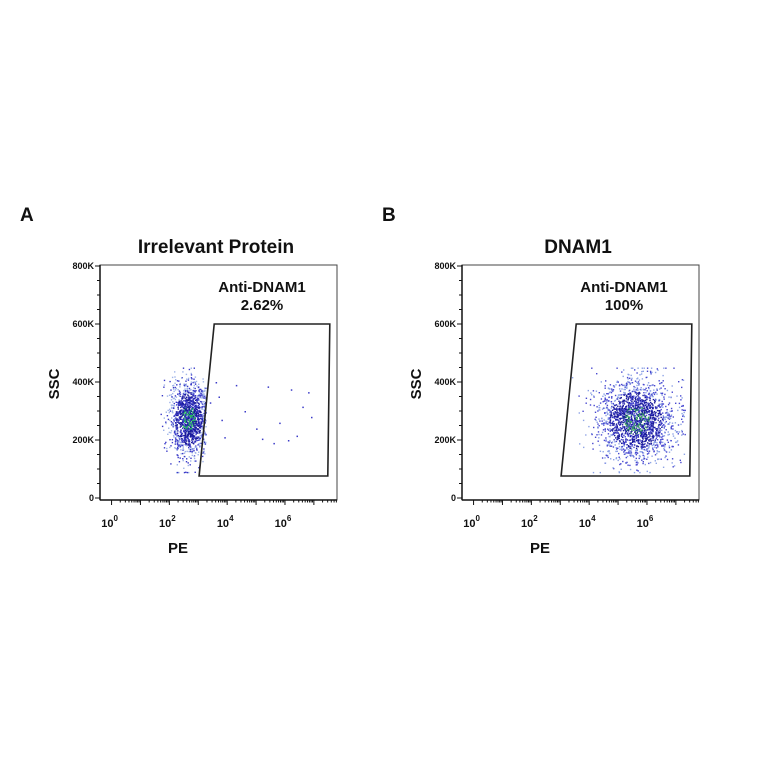 This screenshot has height=764, width=764. I want to click on x-tick-label: 100, so click(109, 522).